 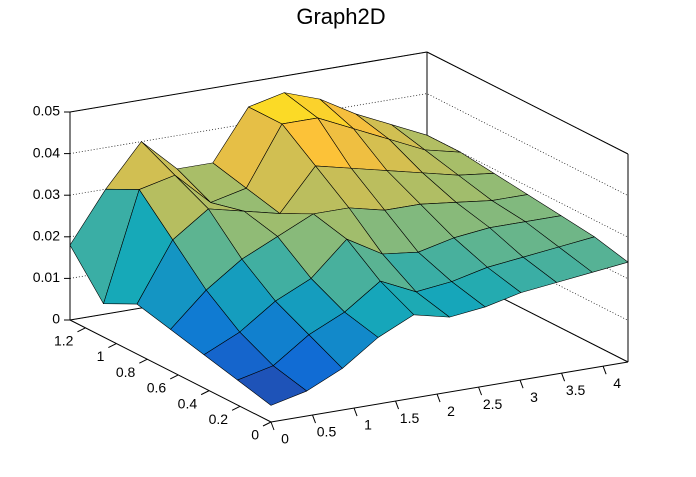 I want to click on chart-title: Graph2D, so click(x=340, y=16).